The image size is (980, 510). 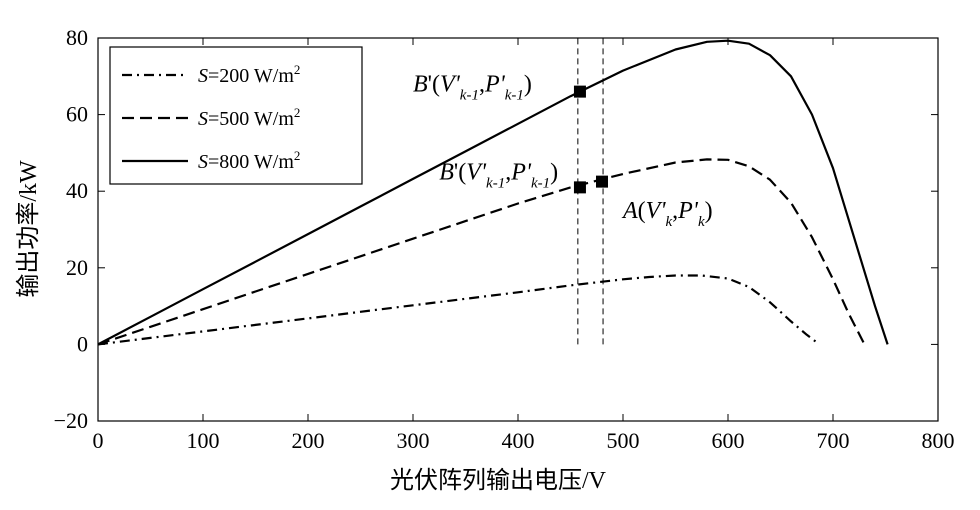 What do you see at coordinates (667, 214) in the screenshot?
I see `annotation-label: A(V'k,P'k)` at bounding box center [667, 214].